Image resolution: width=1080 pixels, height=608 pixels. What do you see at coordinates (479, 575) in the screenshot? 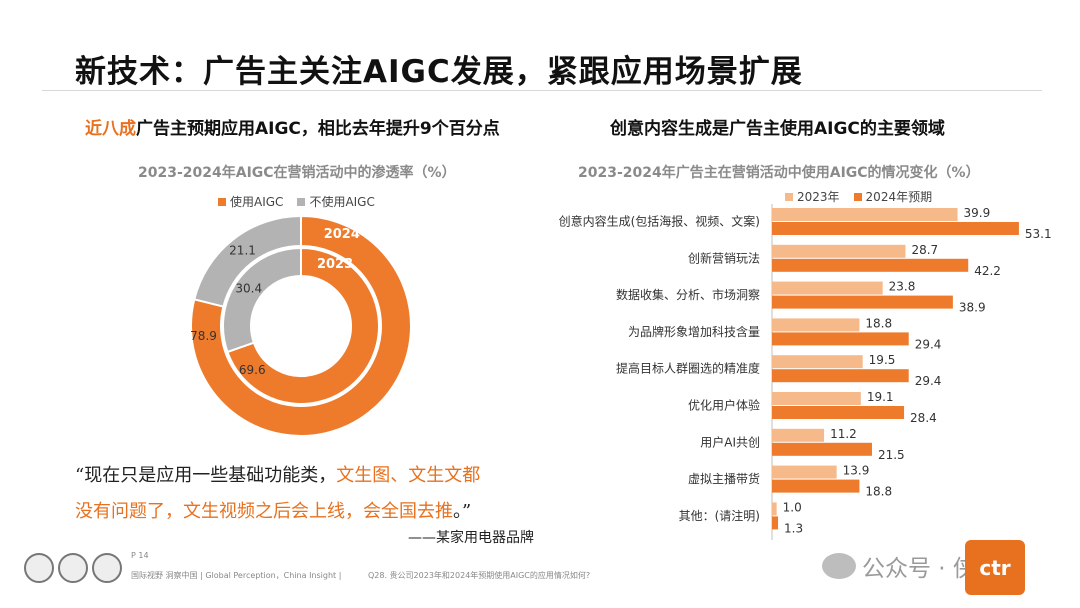
I see `footer-question: Q28. 贵公司2023年和2024年预期使用AIGC的应用情况如何?` at bounding box center [479, 575].